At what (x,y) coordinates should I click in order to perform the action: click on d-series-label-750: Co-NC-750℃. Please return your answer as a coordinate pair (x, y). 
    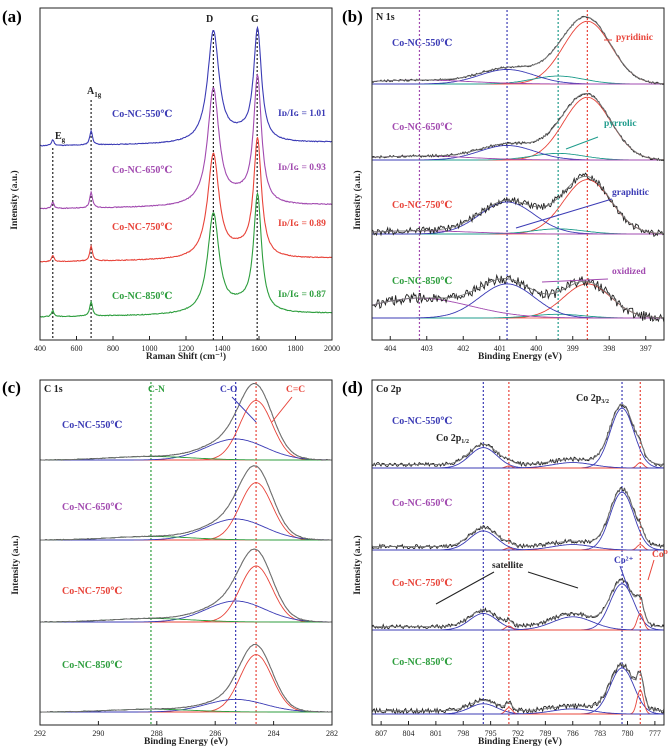
    Looking at the image, I should click on (422, 583).